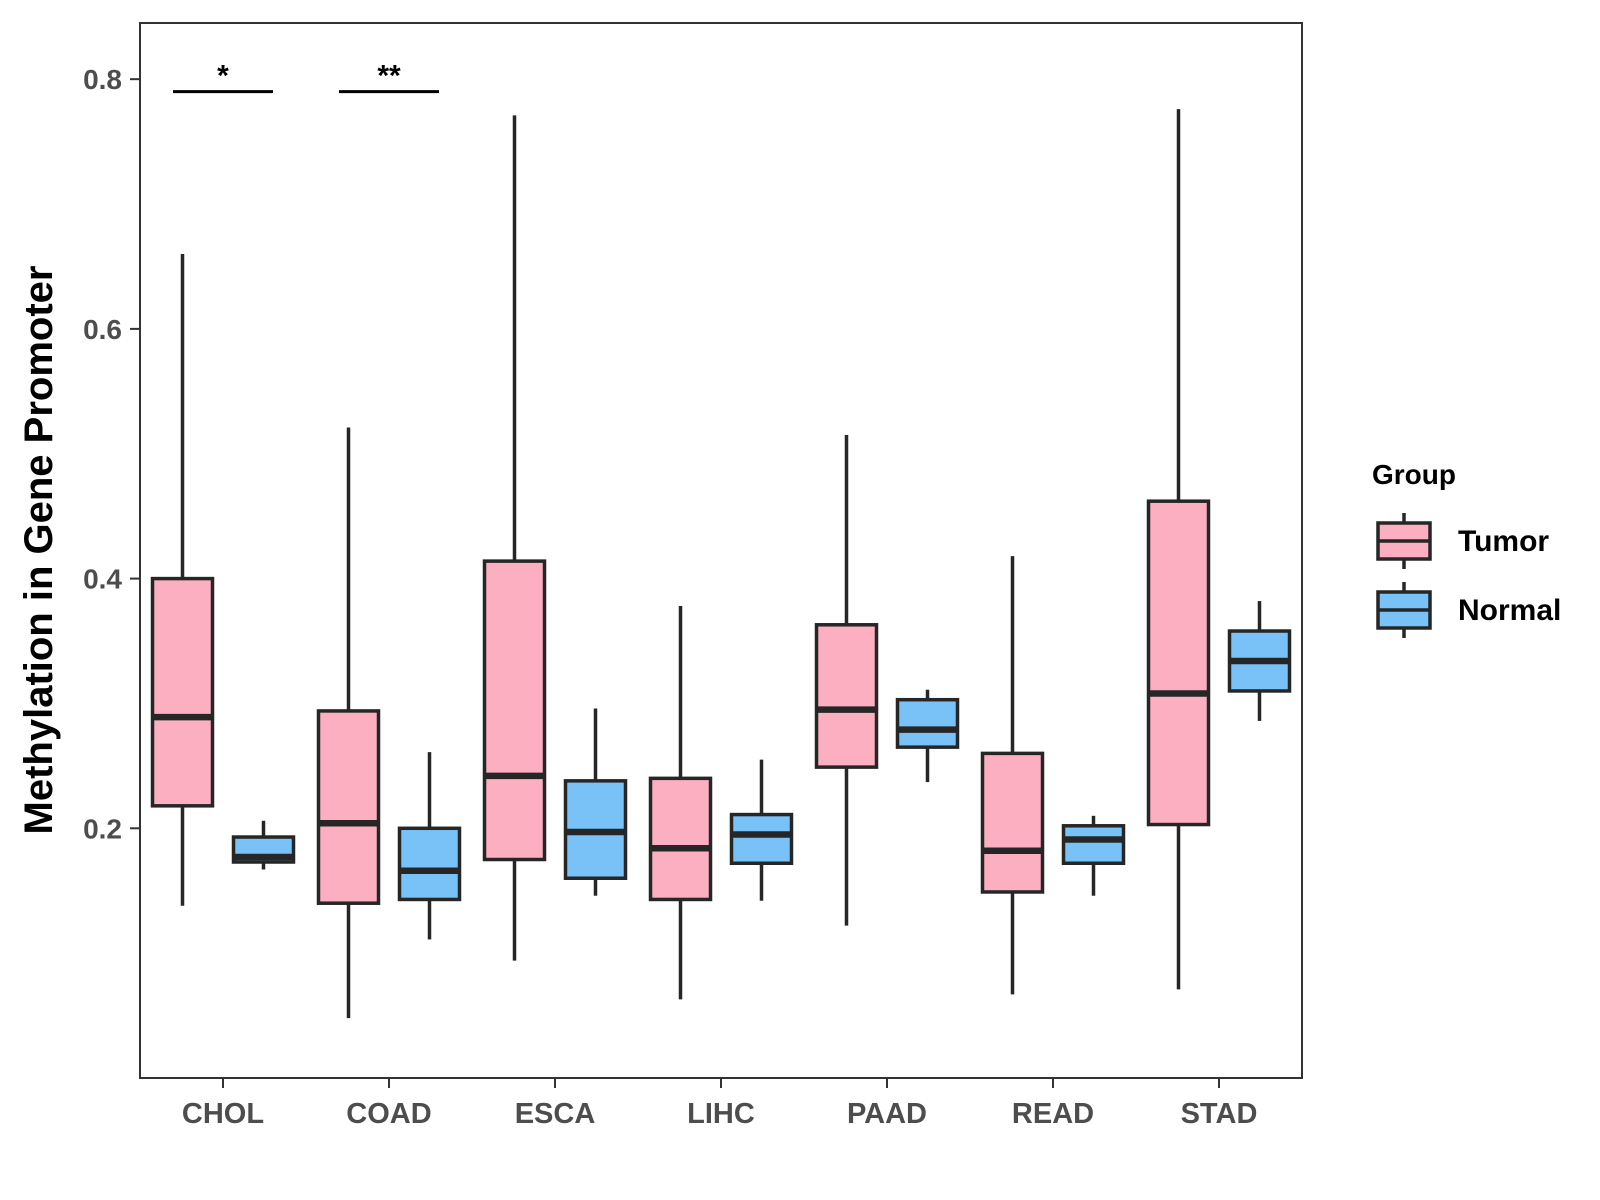 This screenshot has height=1200, width=1600. I want to click on tumor-box-coad, so click(348, 723).